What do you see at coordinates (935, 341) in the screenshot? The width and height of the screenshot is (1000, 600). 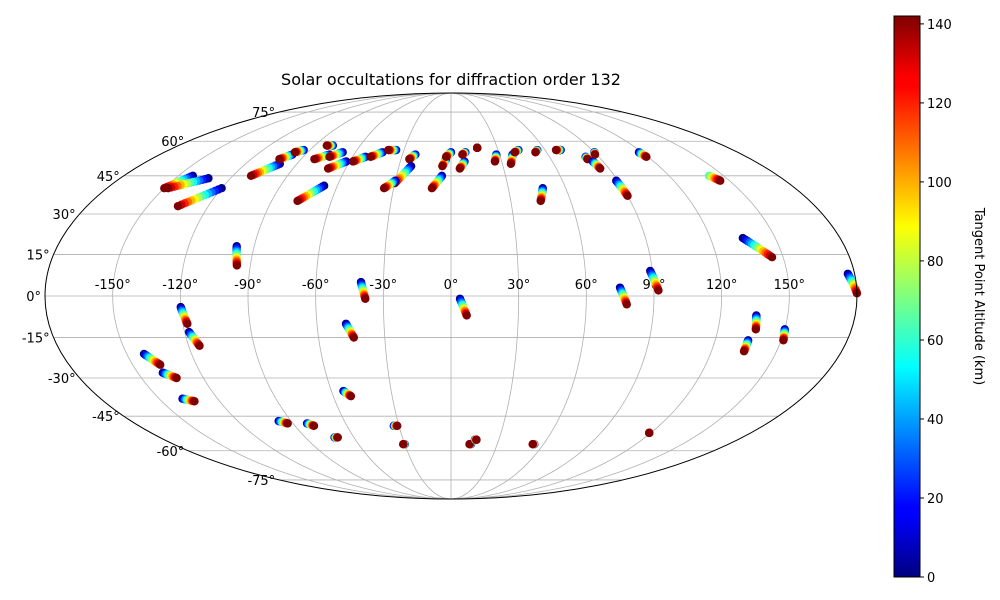 I see `colorbar-tick-label: 60` at bounding box center [935, 341].